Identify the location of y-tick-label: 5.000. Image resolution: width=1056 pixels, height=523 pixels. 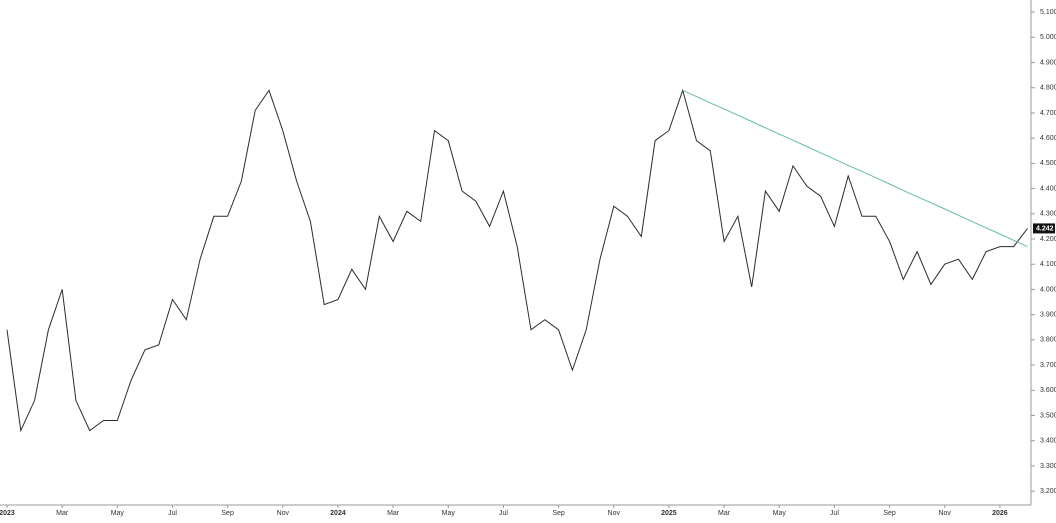
(1048, 37).